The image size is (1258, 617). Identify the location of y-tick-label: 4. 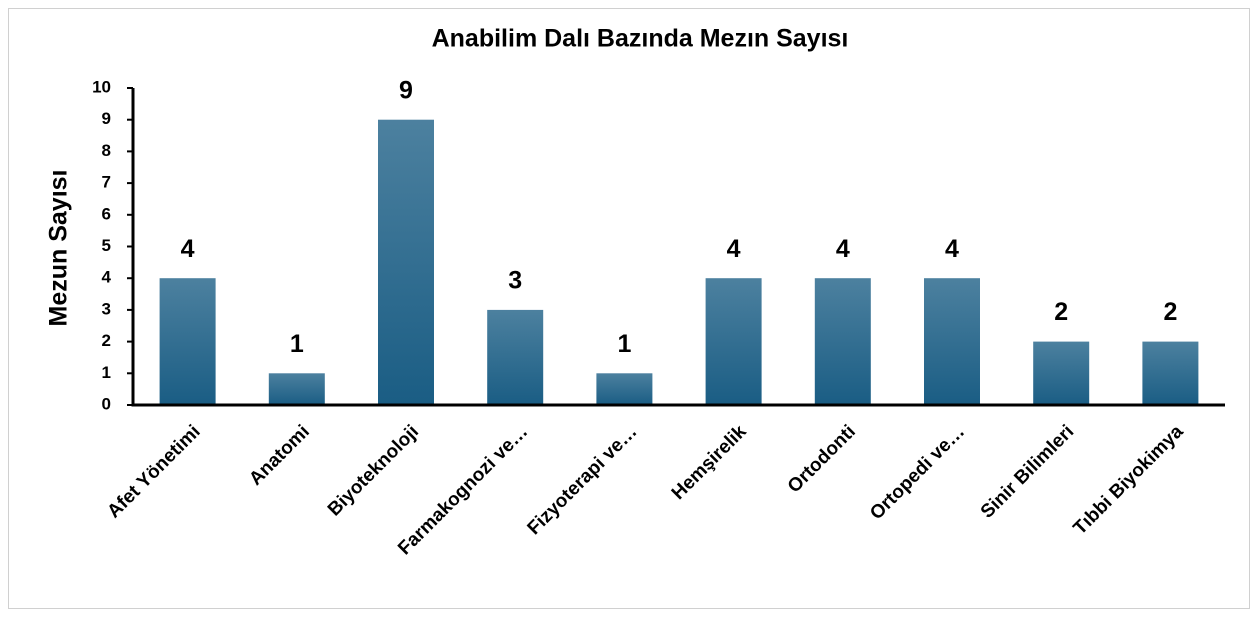
(107, 277).